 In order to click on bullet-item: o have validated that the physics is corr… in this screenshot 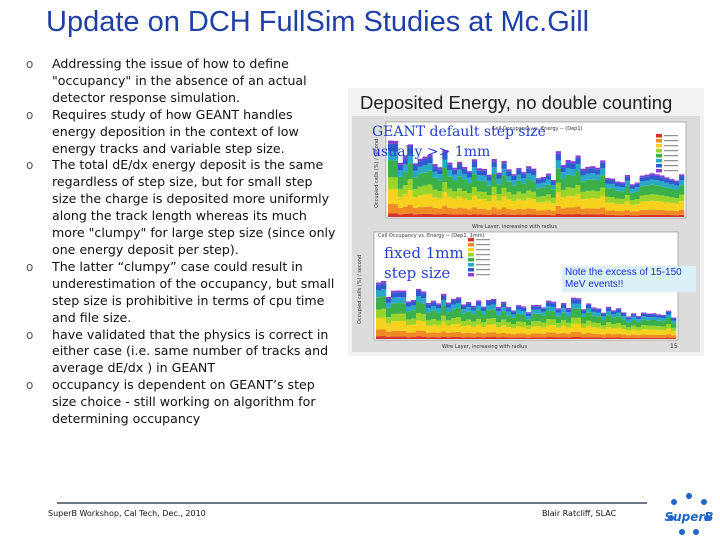, I will do `click(181, 352)`.